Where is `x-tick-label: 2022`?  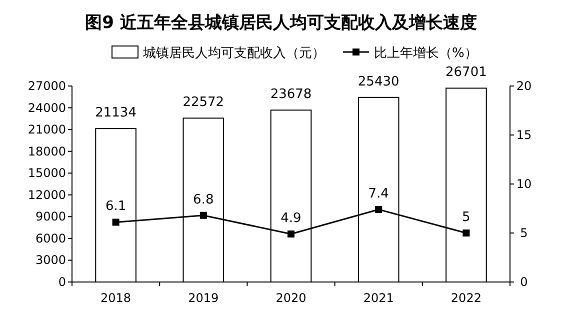
x-tick-label: 2022 is located at coordinates (466, 298).